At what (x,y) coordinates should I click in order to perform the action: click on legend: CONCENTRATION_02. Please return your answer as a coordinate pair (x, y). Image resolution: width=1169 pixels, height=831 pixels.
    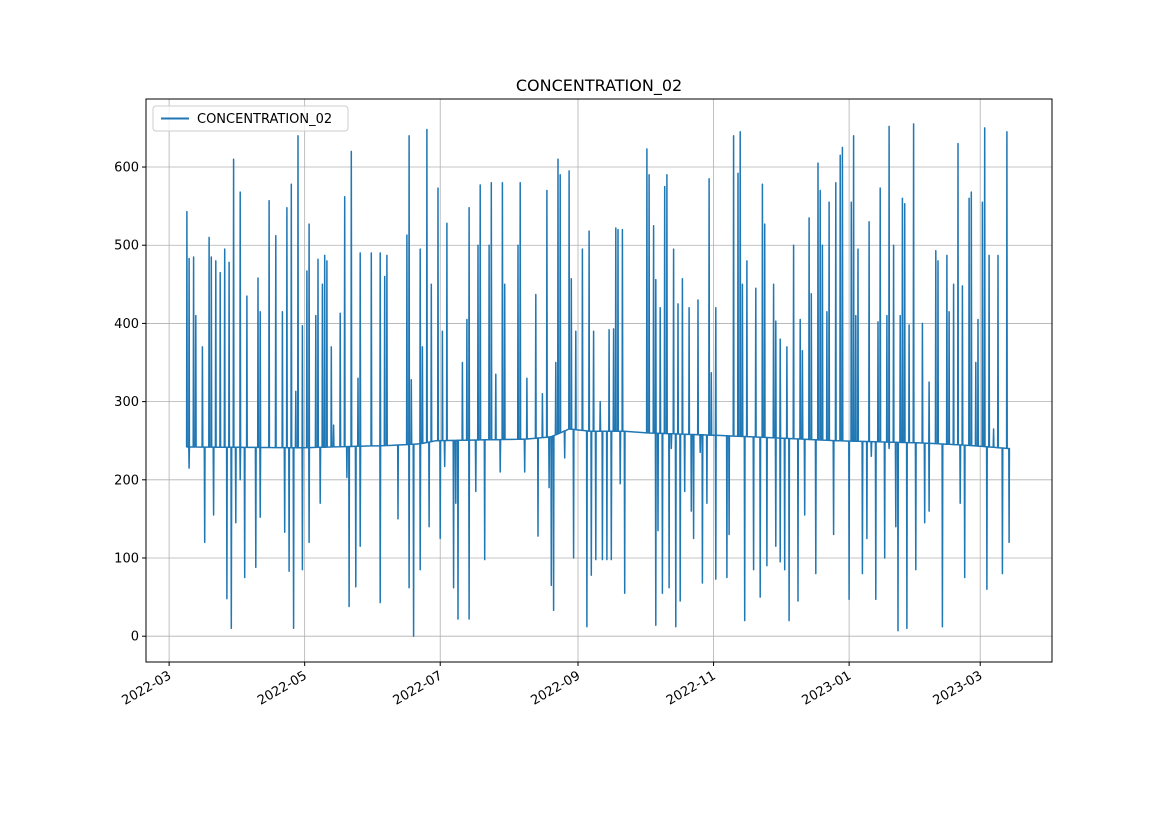
    Looking at the image, I should click on (250, 118).